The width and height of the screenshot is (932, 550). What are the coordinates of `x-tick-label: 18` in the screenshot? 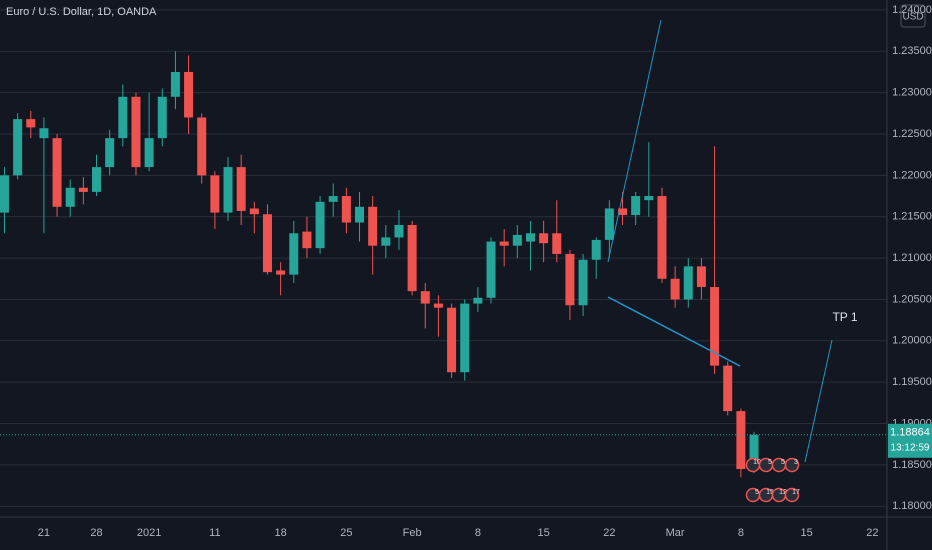 It's located at (281, 533).